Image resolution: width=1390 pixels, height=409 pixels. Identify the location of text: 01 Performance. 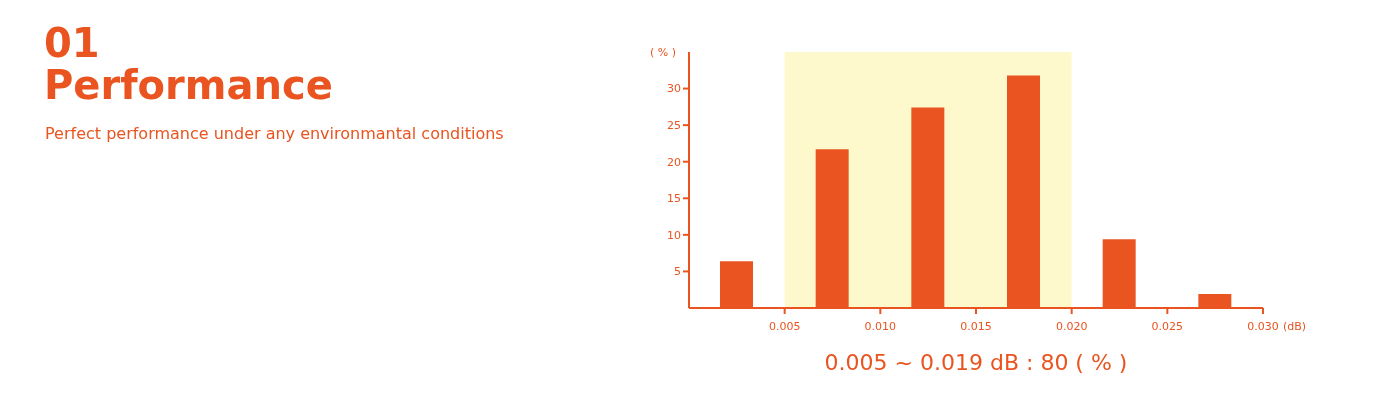
(188, 64).